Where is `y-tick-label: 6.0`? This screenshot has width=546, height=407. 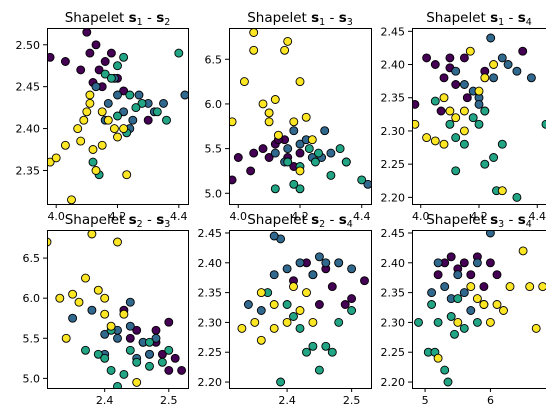
y-tick-label: 6.0 is located at coordinates (32, 298).